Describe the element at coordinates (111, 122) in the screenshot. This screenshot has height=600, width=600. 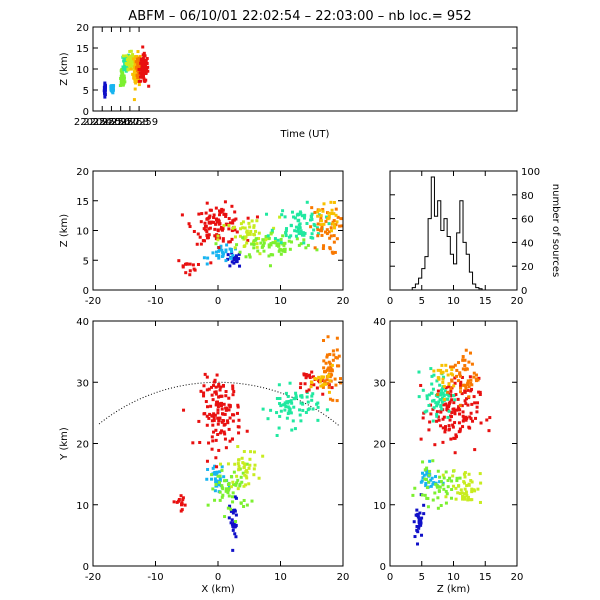
I see `x-tick-label: 220256` at that location.